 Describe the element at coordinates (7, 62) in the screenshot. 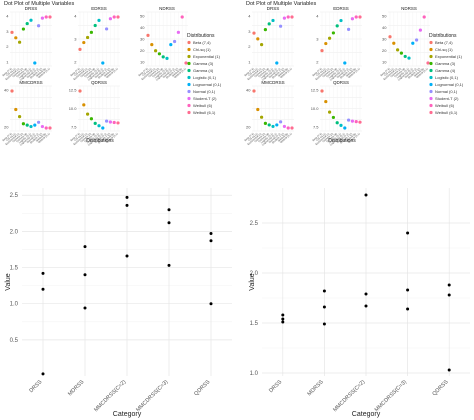

I see `y-tick-label: 1` at that location.